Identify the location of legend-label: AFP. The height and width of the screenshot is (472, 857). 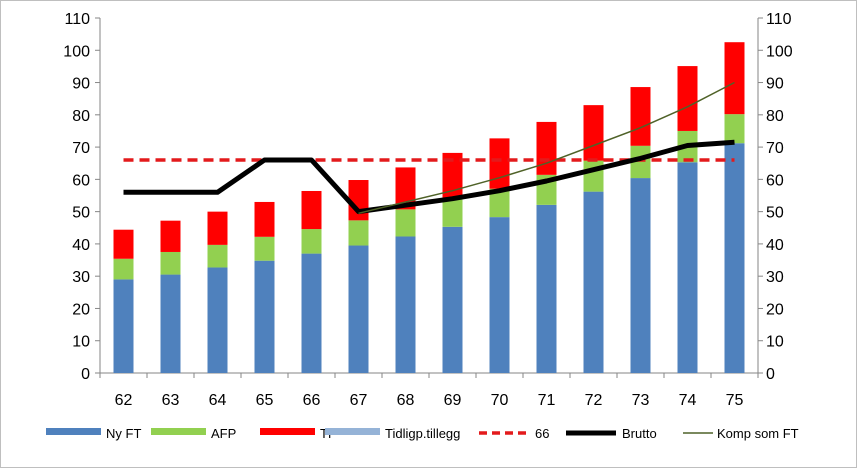
(223, 433).